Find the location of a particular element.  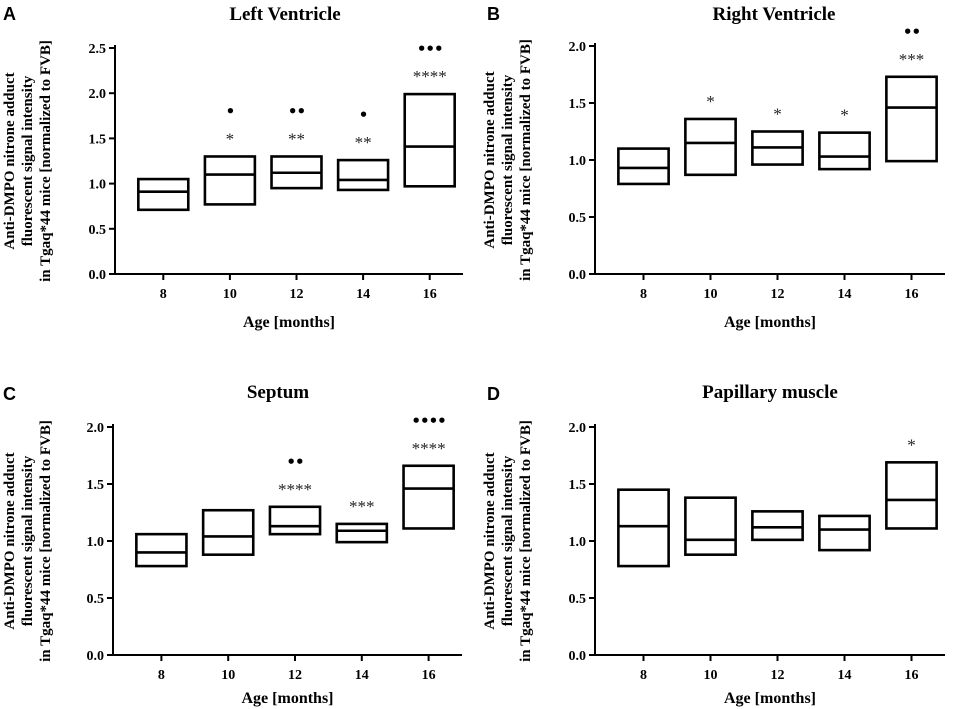

chart-c-panel-letter: C is located at coordinates (9, 394).